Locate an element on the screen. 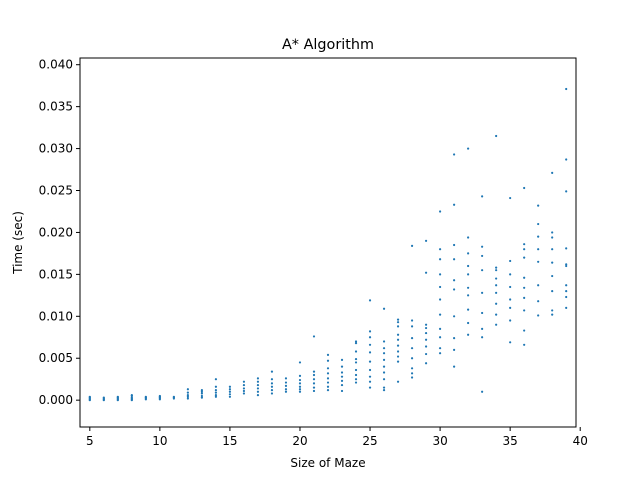  y-tick-label: 0.040 is located at coordinates (56, 65).